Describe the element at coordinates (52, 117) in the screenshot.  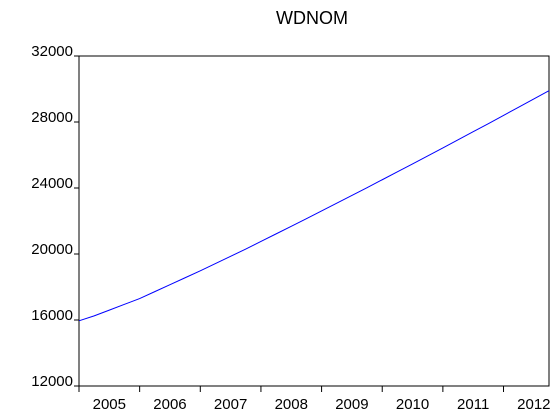
I see `y-tick-label: 28000` at that location.